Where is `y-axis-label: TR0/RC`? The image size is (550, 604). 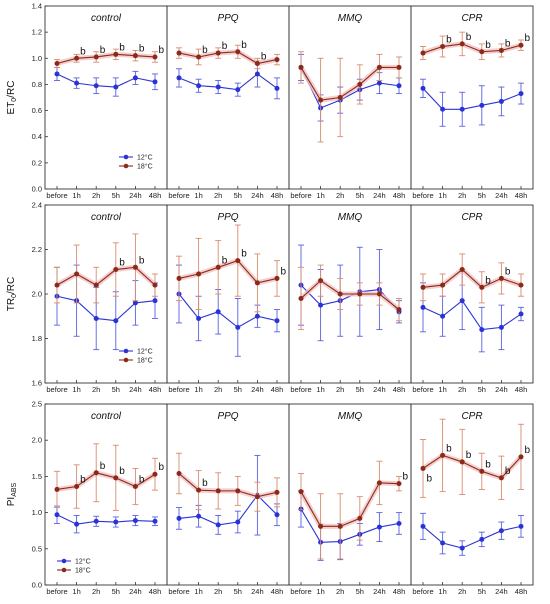
y-axis-label: TR0/RC is located at coordinates (12, 294).